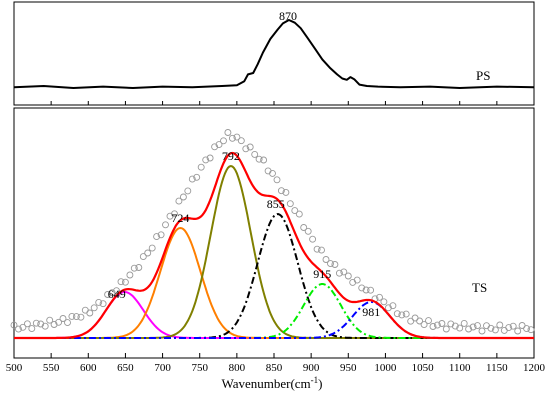 This screenshot has height=401, width=550. What do you see at coordinates (322, 274) in the screenshot?
I see `peak-label-915: 915` at bounding box center [322, 274].